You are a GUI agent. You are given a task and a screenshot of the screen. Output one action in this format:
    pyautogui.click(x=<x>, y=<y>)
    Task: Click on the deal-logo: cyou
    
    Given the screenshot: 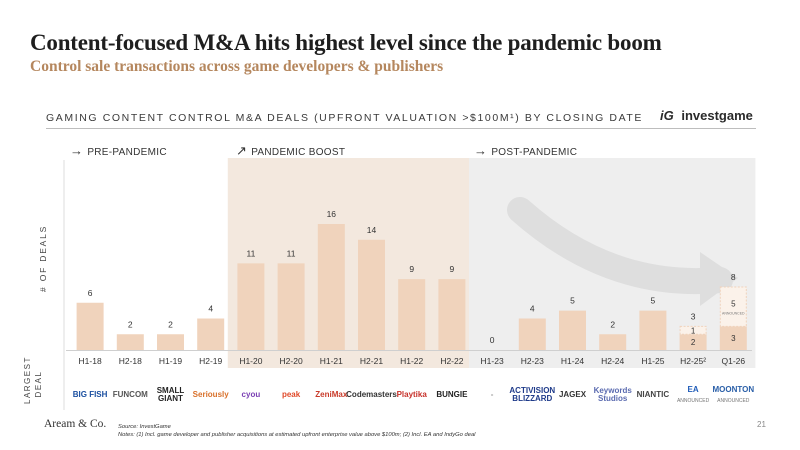 What is the action you would take?
    pyautogui.click(x=251, y=395)
    